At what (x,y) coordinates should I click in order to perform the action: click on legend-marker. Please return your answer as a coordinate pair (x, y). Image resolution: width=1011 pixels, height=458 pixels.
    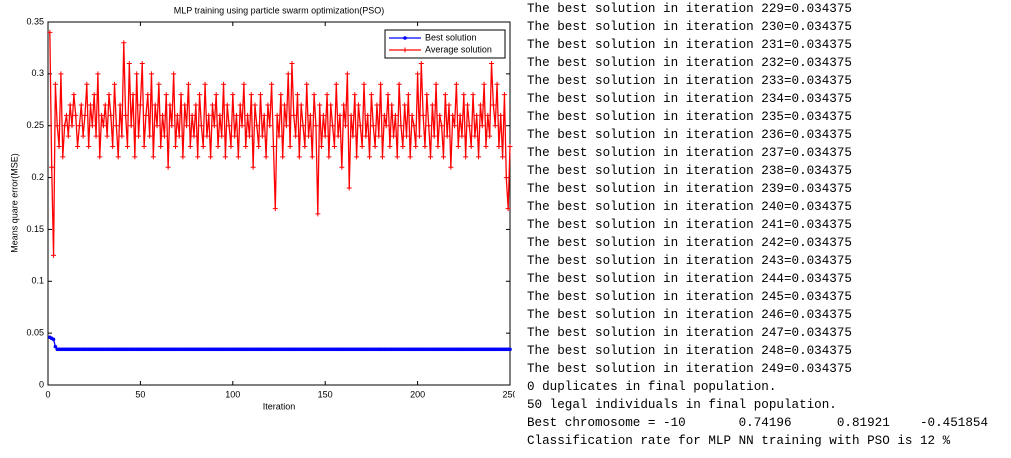
    Looking at the image, I should click on (405, 50).